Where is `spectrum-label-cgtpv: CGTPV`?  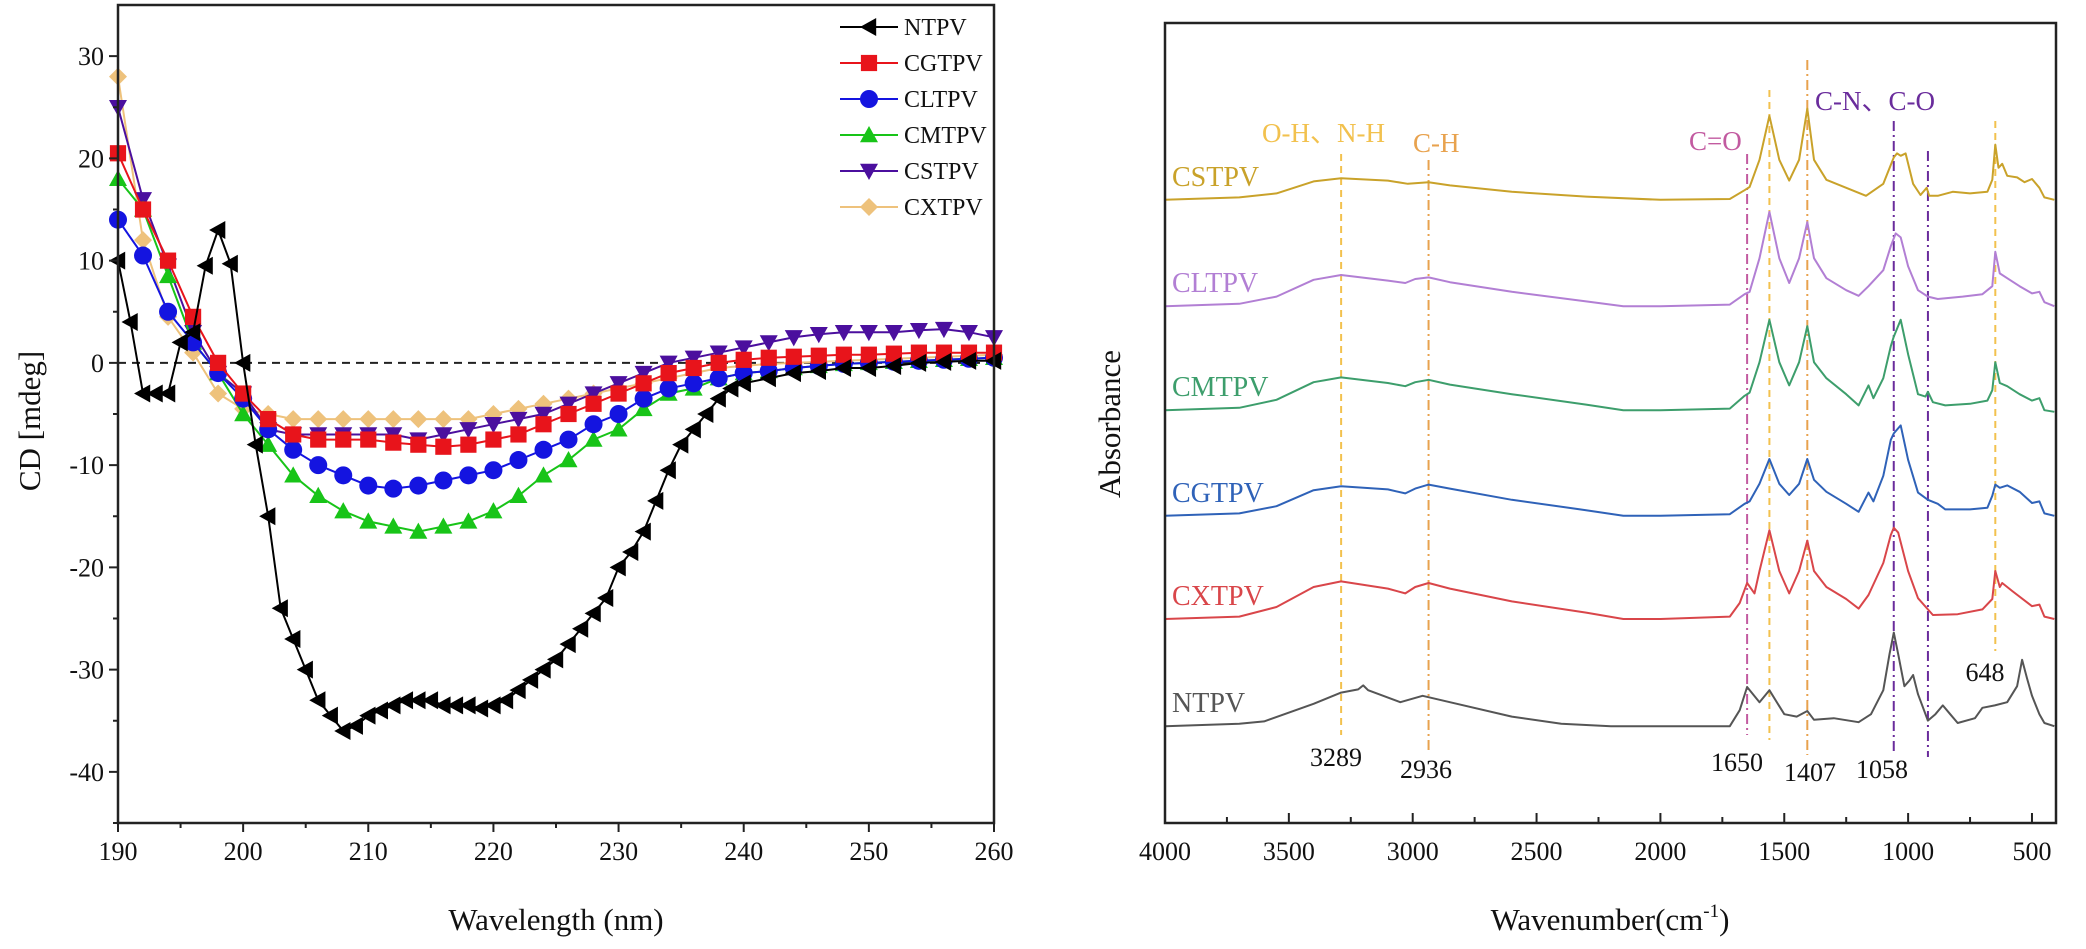
spectrum-label-cgtpv: CGTPV is located at coordinates (1218, 493).